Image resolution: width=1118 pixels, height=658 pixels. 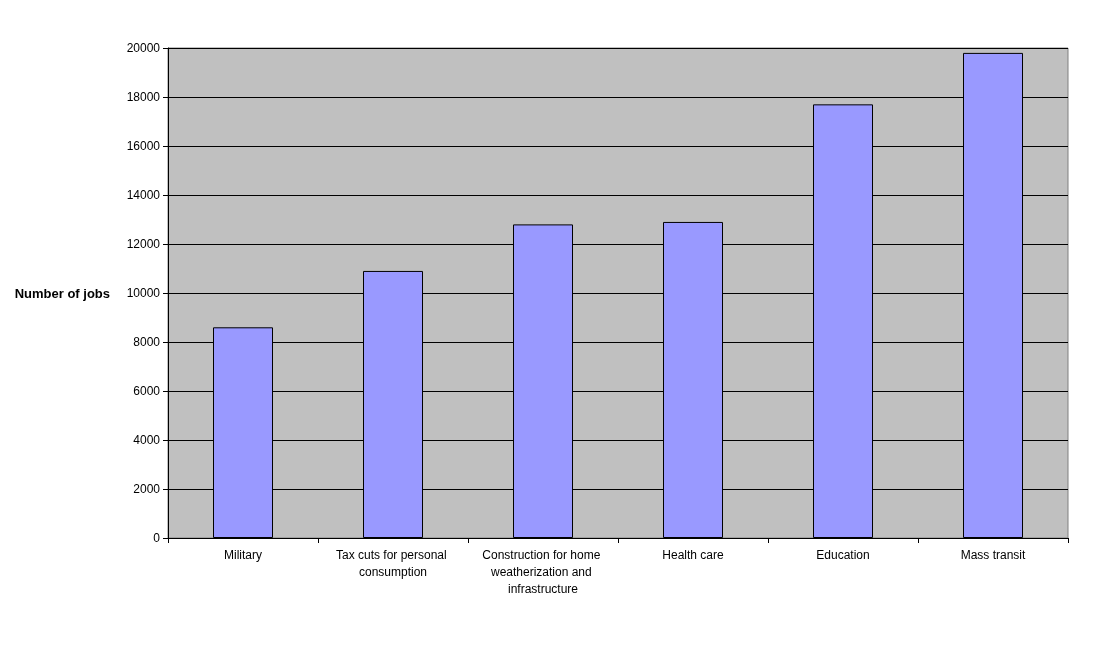 What do you see at coordinates (62, 293) in the screenshot?
I see `y-axis-title: Number of jobs` at bounding box center [62, 293].